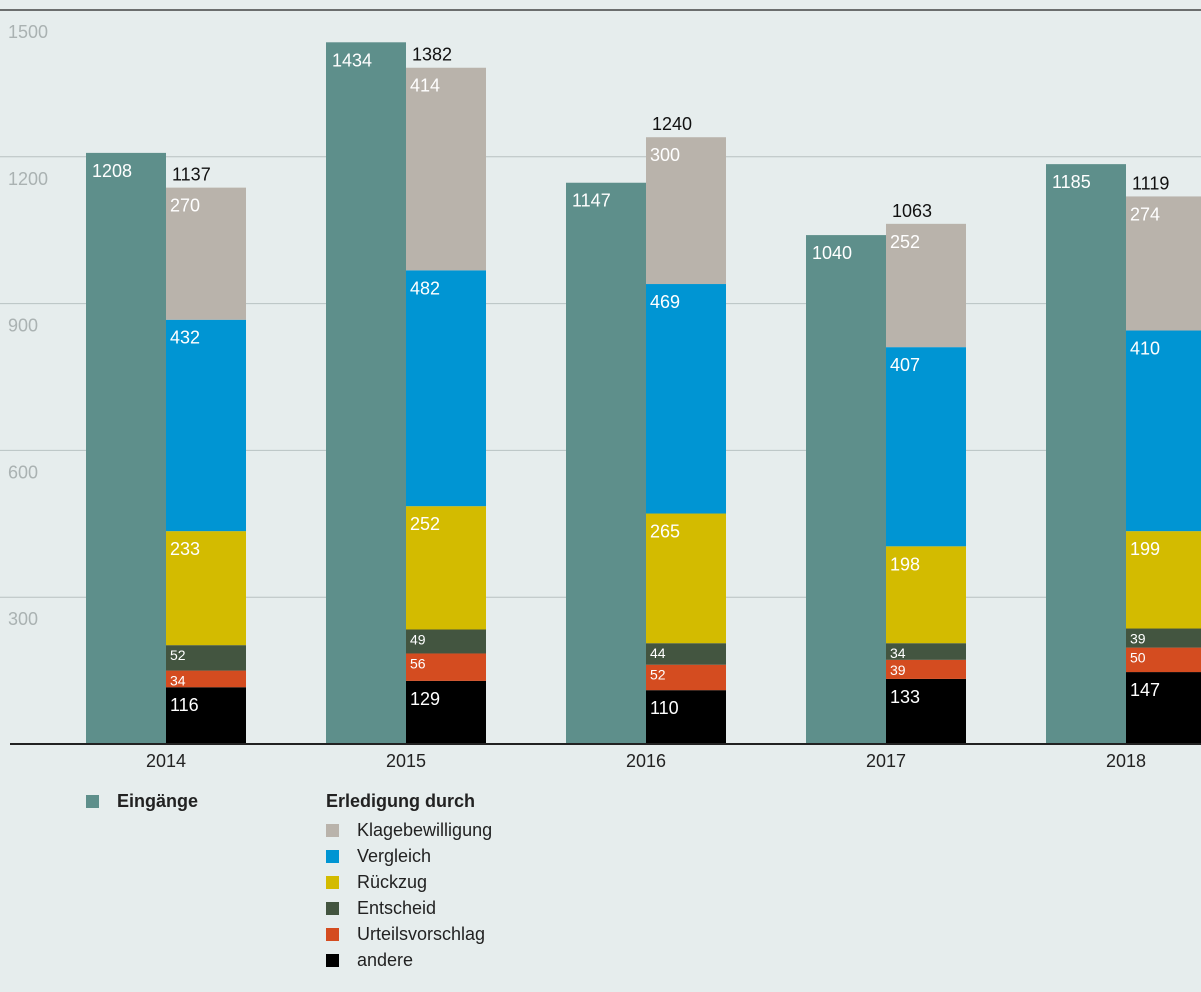  Describe the element at coordinates (664, 708) in the screenshot. I see `data-label-andere-2016: 110` at that location.